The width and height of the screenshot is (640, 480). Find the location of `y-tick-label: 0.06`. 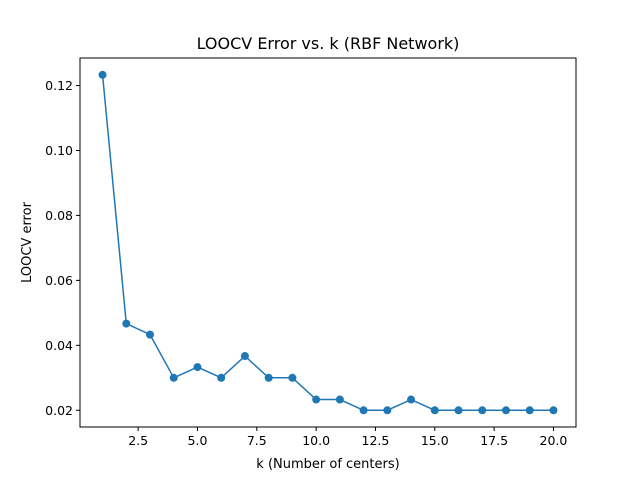

y-tick-label: 0.06 is located at coordinates (59, 280).